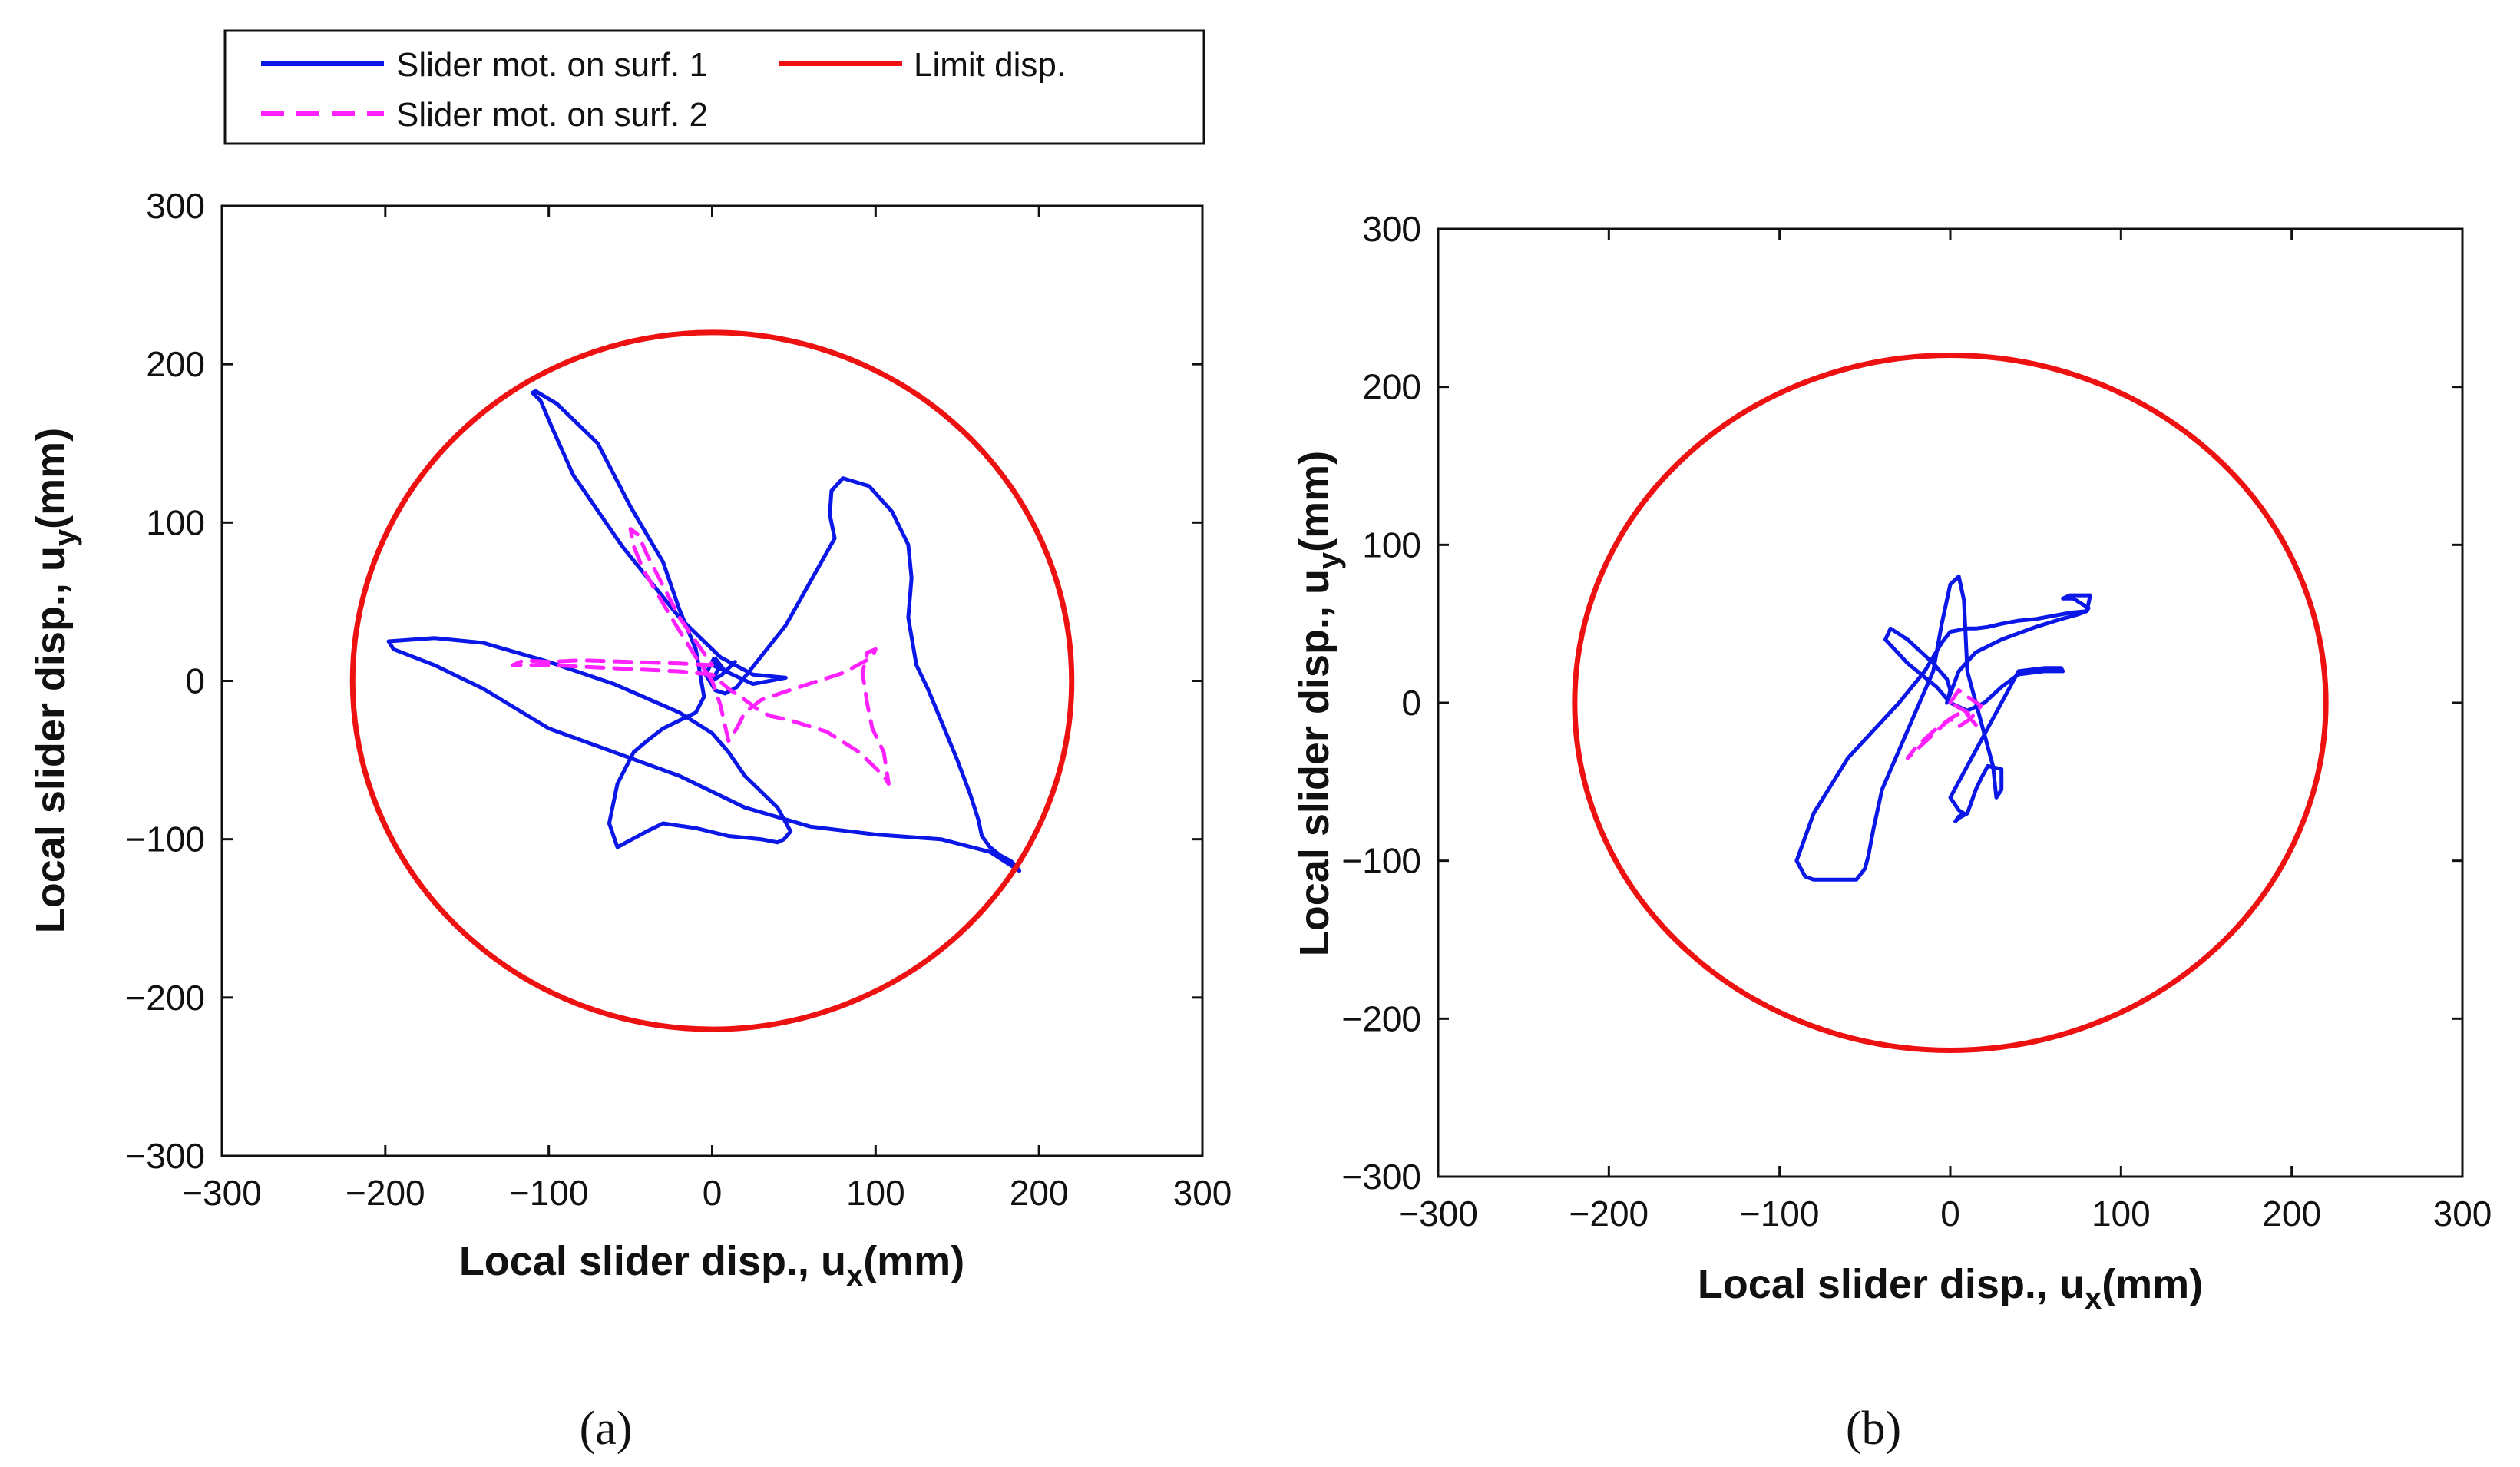 The image size is (2520, 1467). I want to click on panel-b-ytick-label: −200, so click(1381, 1018).